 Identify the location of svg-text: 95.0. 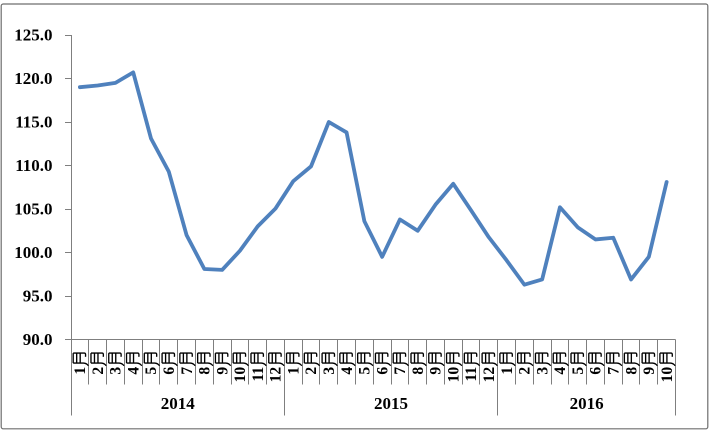
(38, 295).